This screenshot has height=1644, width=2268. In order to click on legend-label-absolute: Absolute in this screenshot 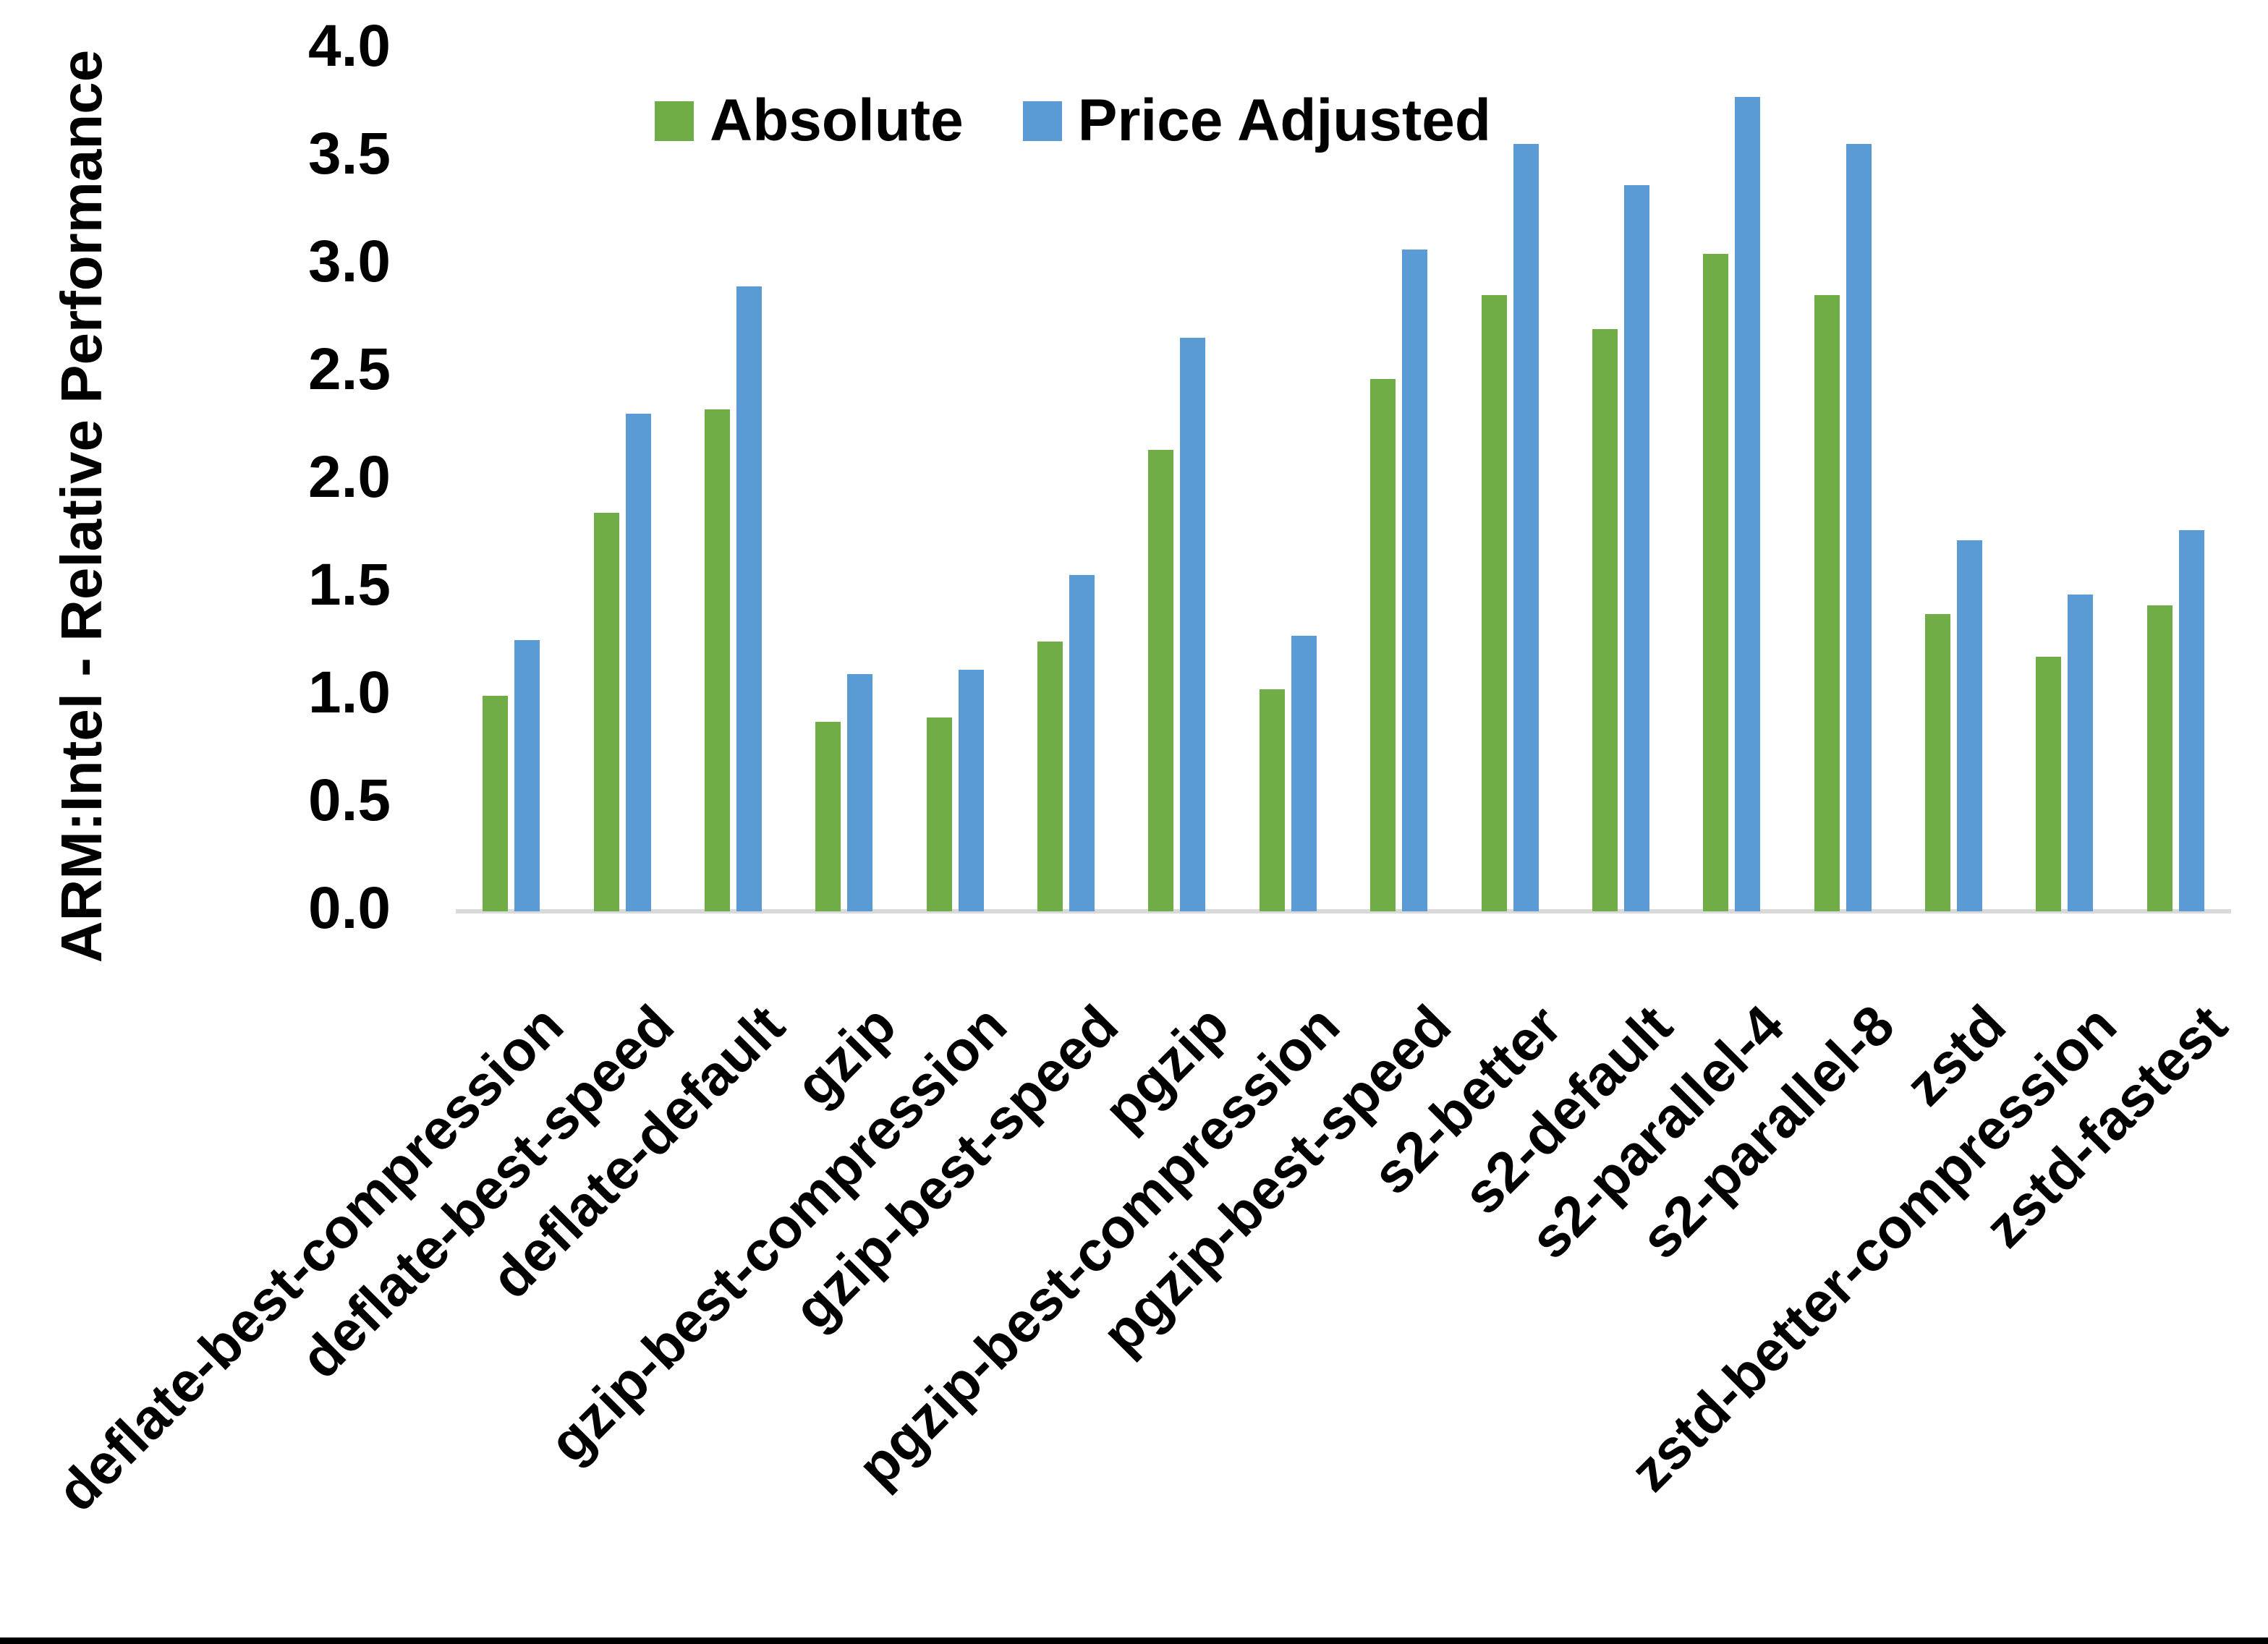, I will do `click(837, 120)`.